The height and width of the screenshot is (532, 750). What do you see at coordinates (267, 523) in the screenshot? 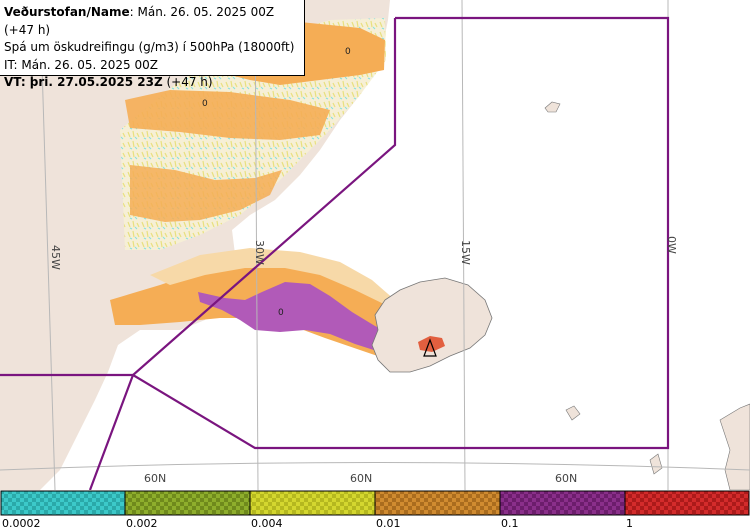
I see `legend-label-2: 0.004` at bounding box center [267, 523].